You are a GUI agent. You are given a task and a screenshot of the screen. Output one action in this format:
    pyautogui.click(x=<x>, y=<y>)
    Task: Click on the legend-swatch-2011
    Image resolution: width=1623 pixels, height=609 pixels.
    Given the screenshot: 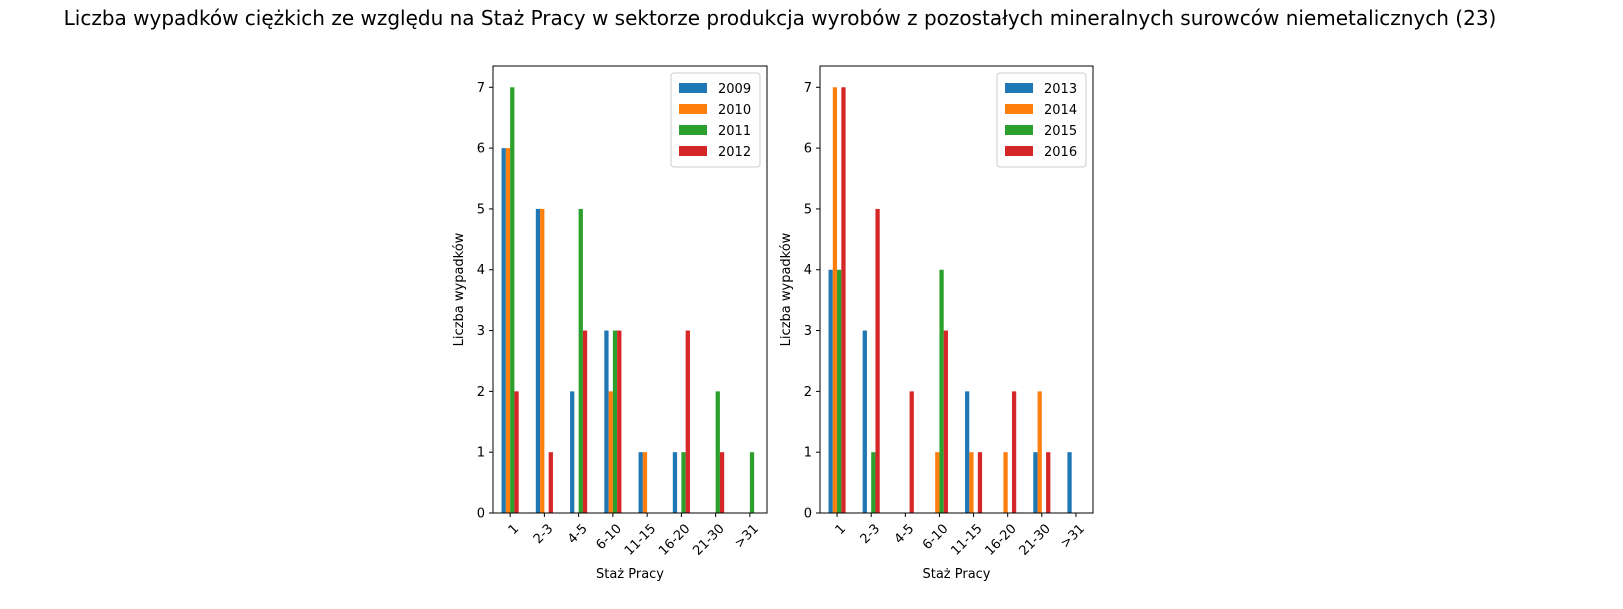 What is the action you would take?
    pyautogui.click(x=693, y=130)
    